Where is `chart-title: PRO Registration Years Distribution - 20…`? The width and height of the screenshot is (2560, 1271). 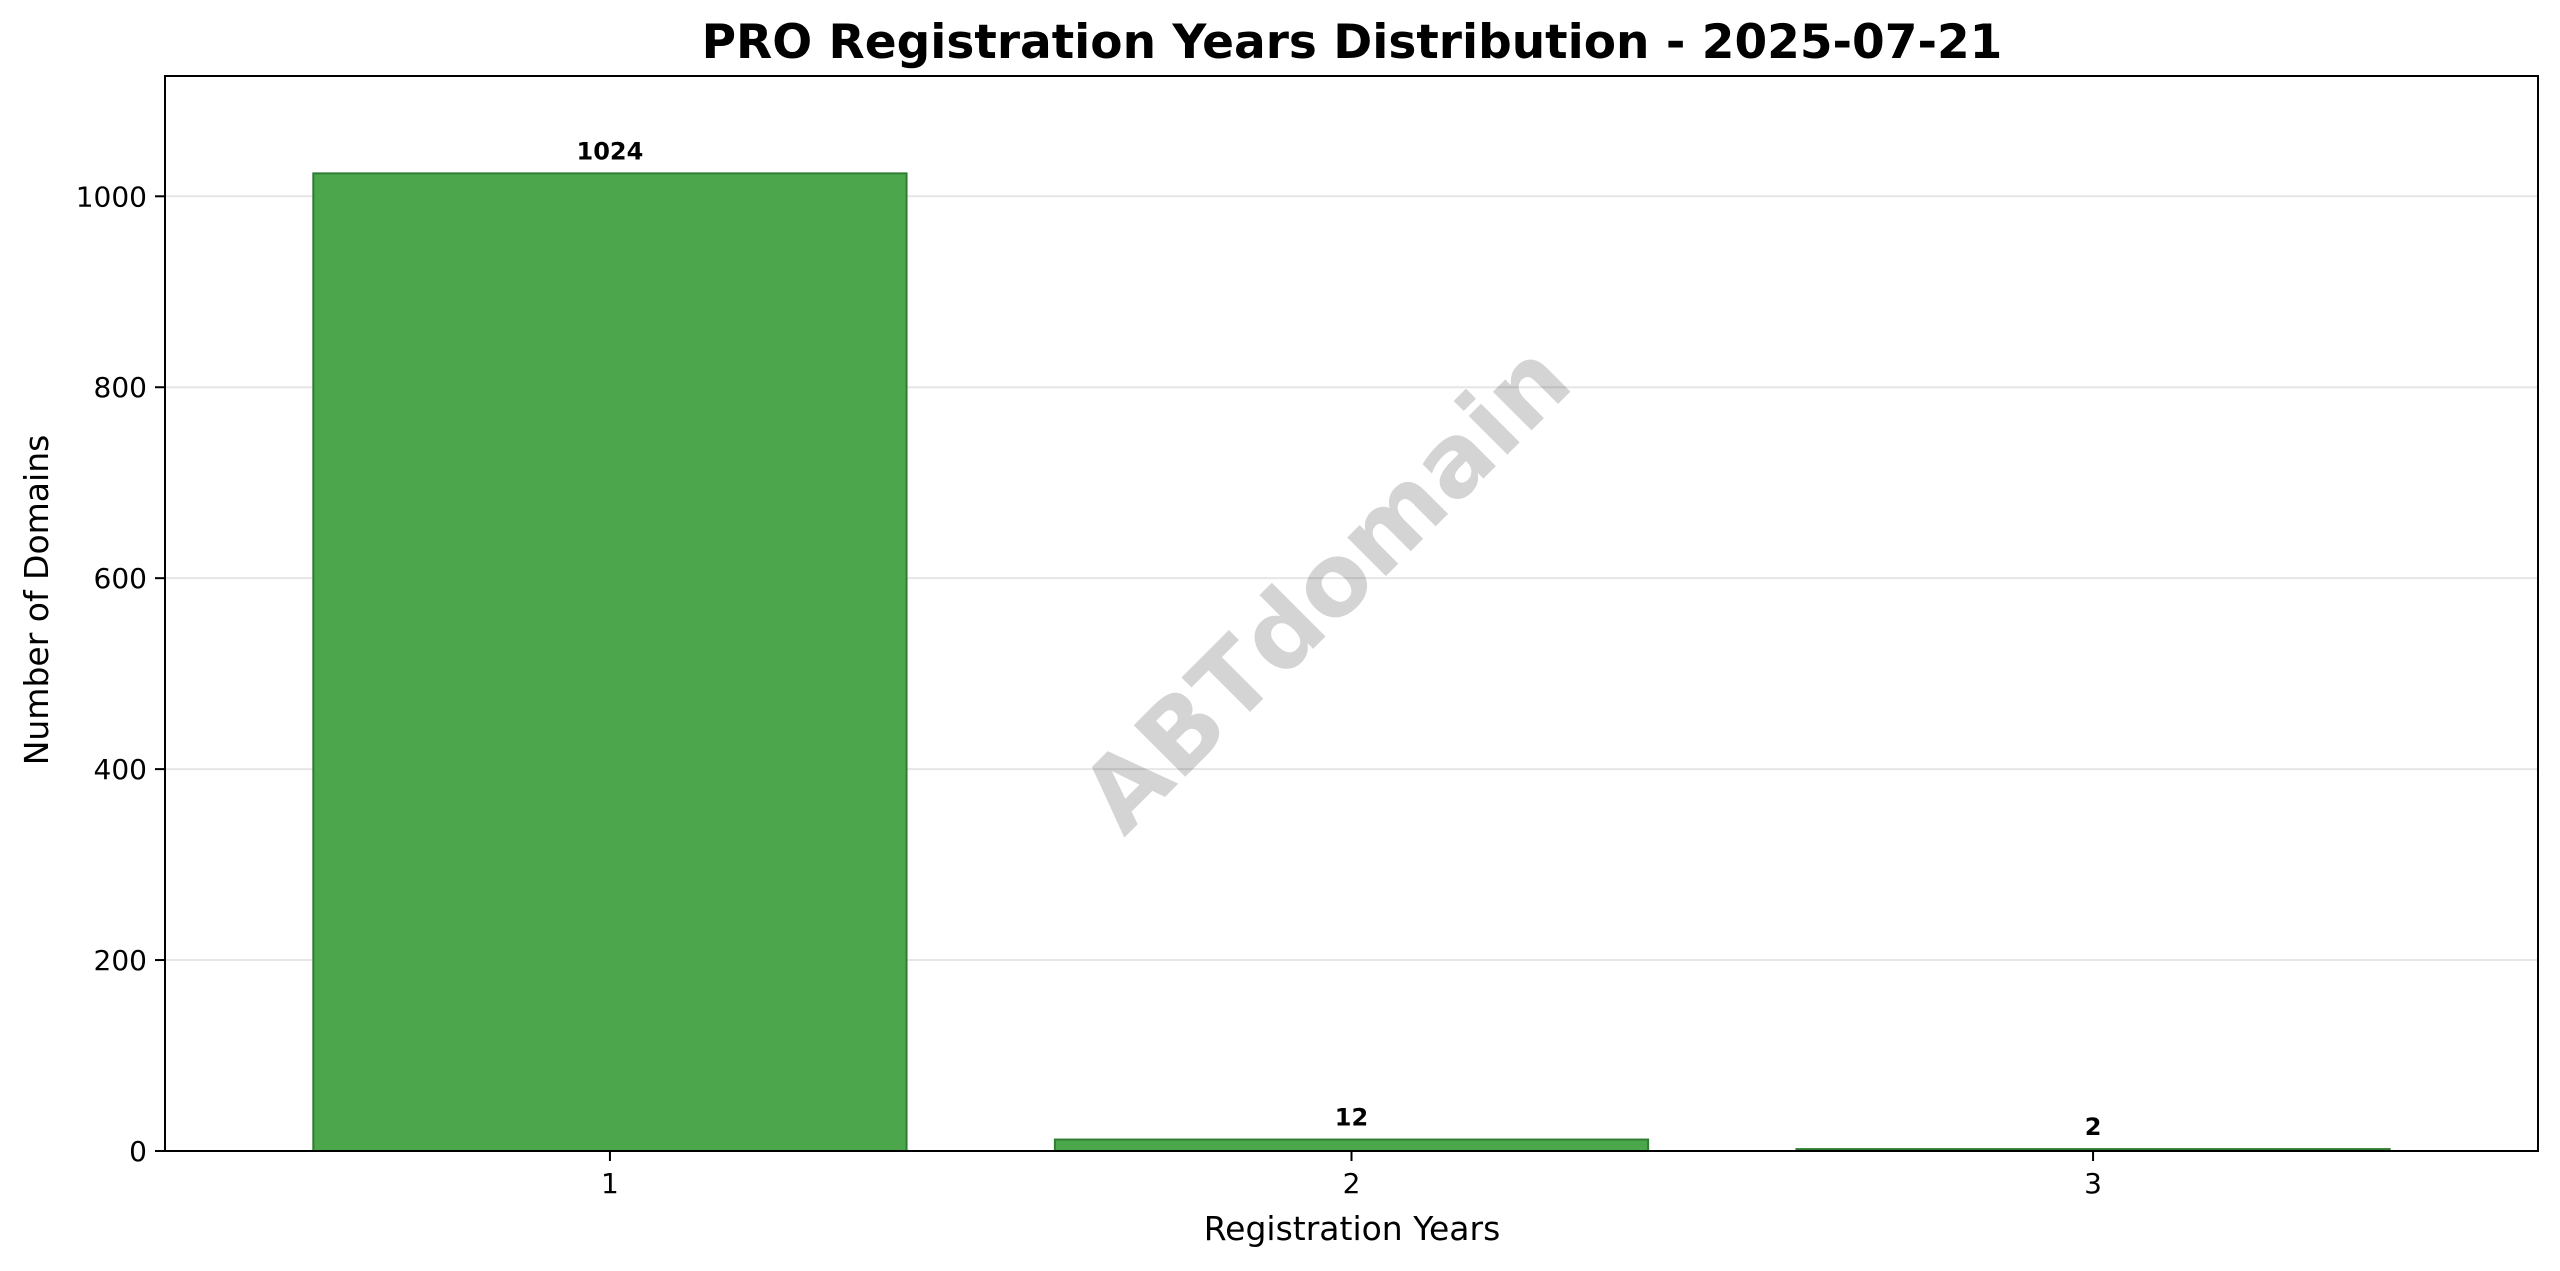 chart-title: PRO Registration Years Distribution - 20… is located at coordinates (1352, 42).